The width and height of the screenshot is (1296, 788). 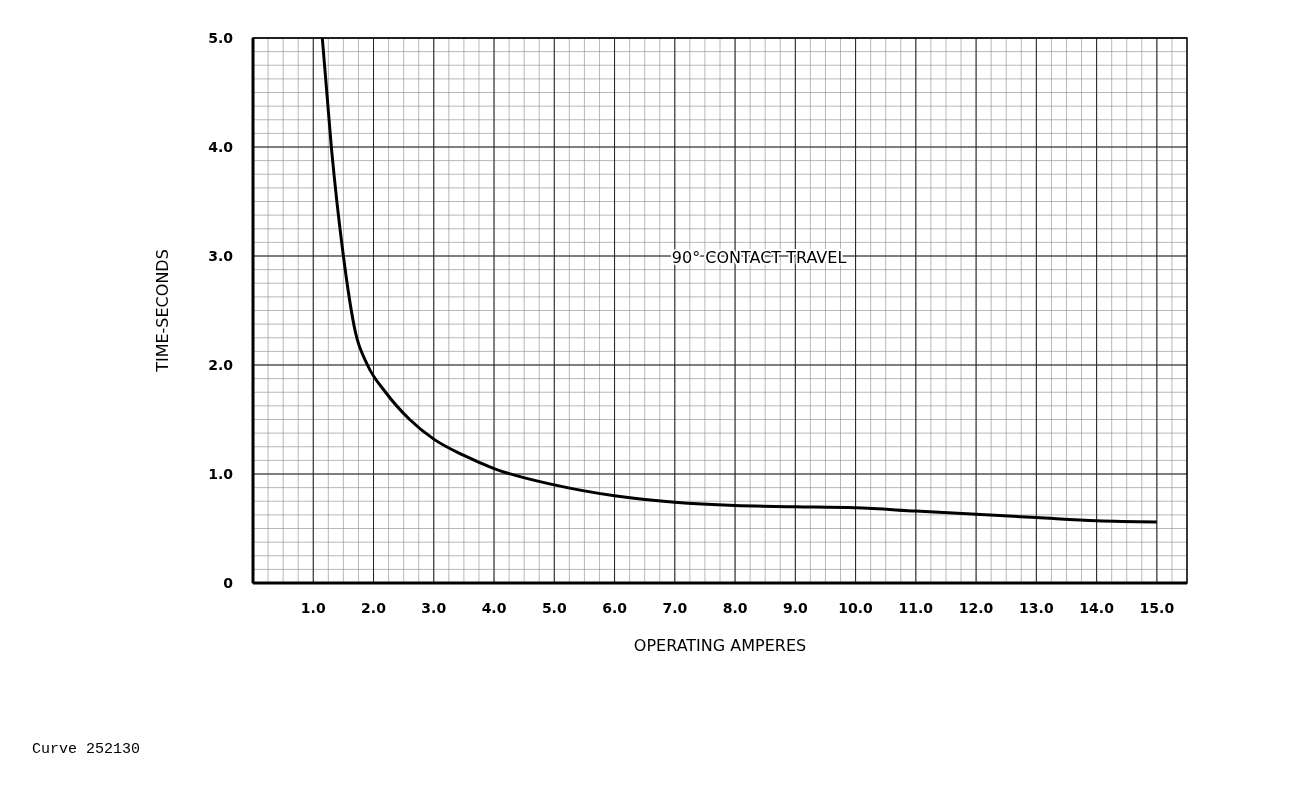 What do you see at coordinates (675, 608) in the screenshot?
I see `x-tick-label: 7.0` at bounding box center [675, 608].